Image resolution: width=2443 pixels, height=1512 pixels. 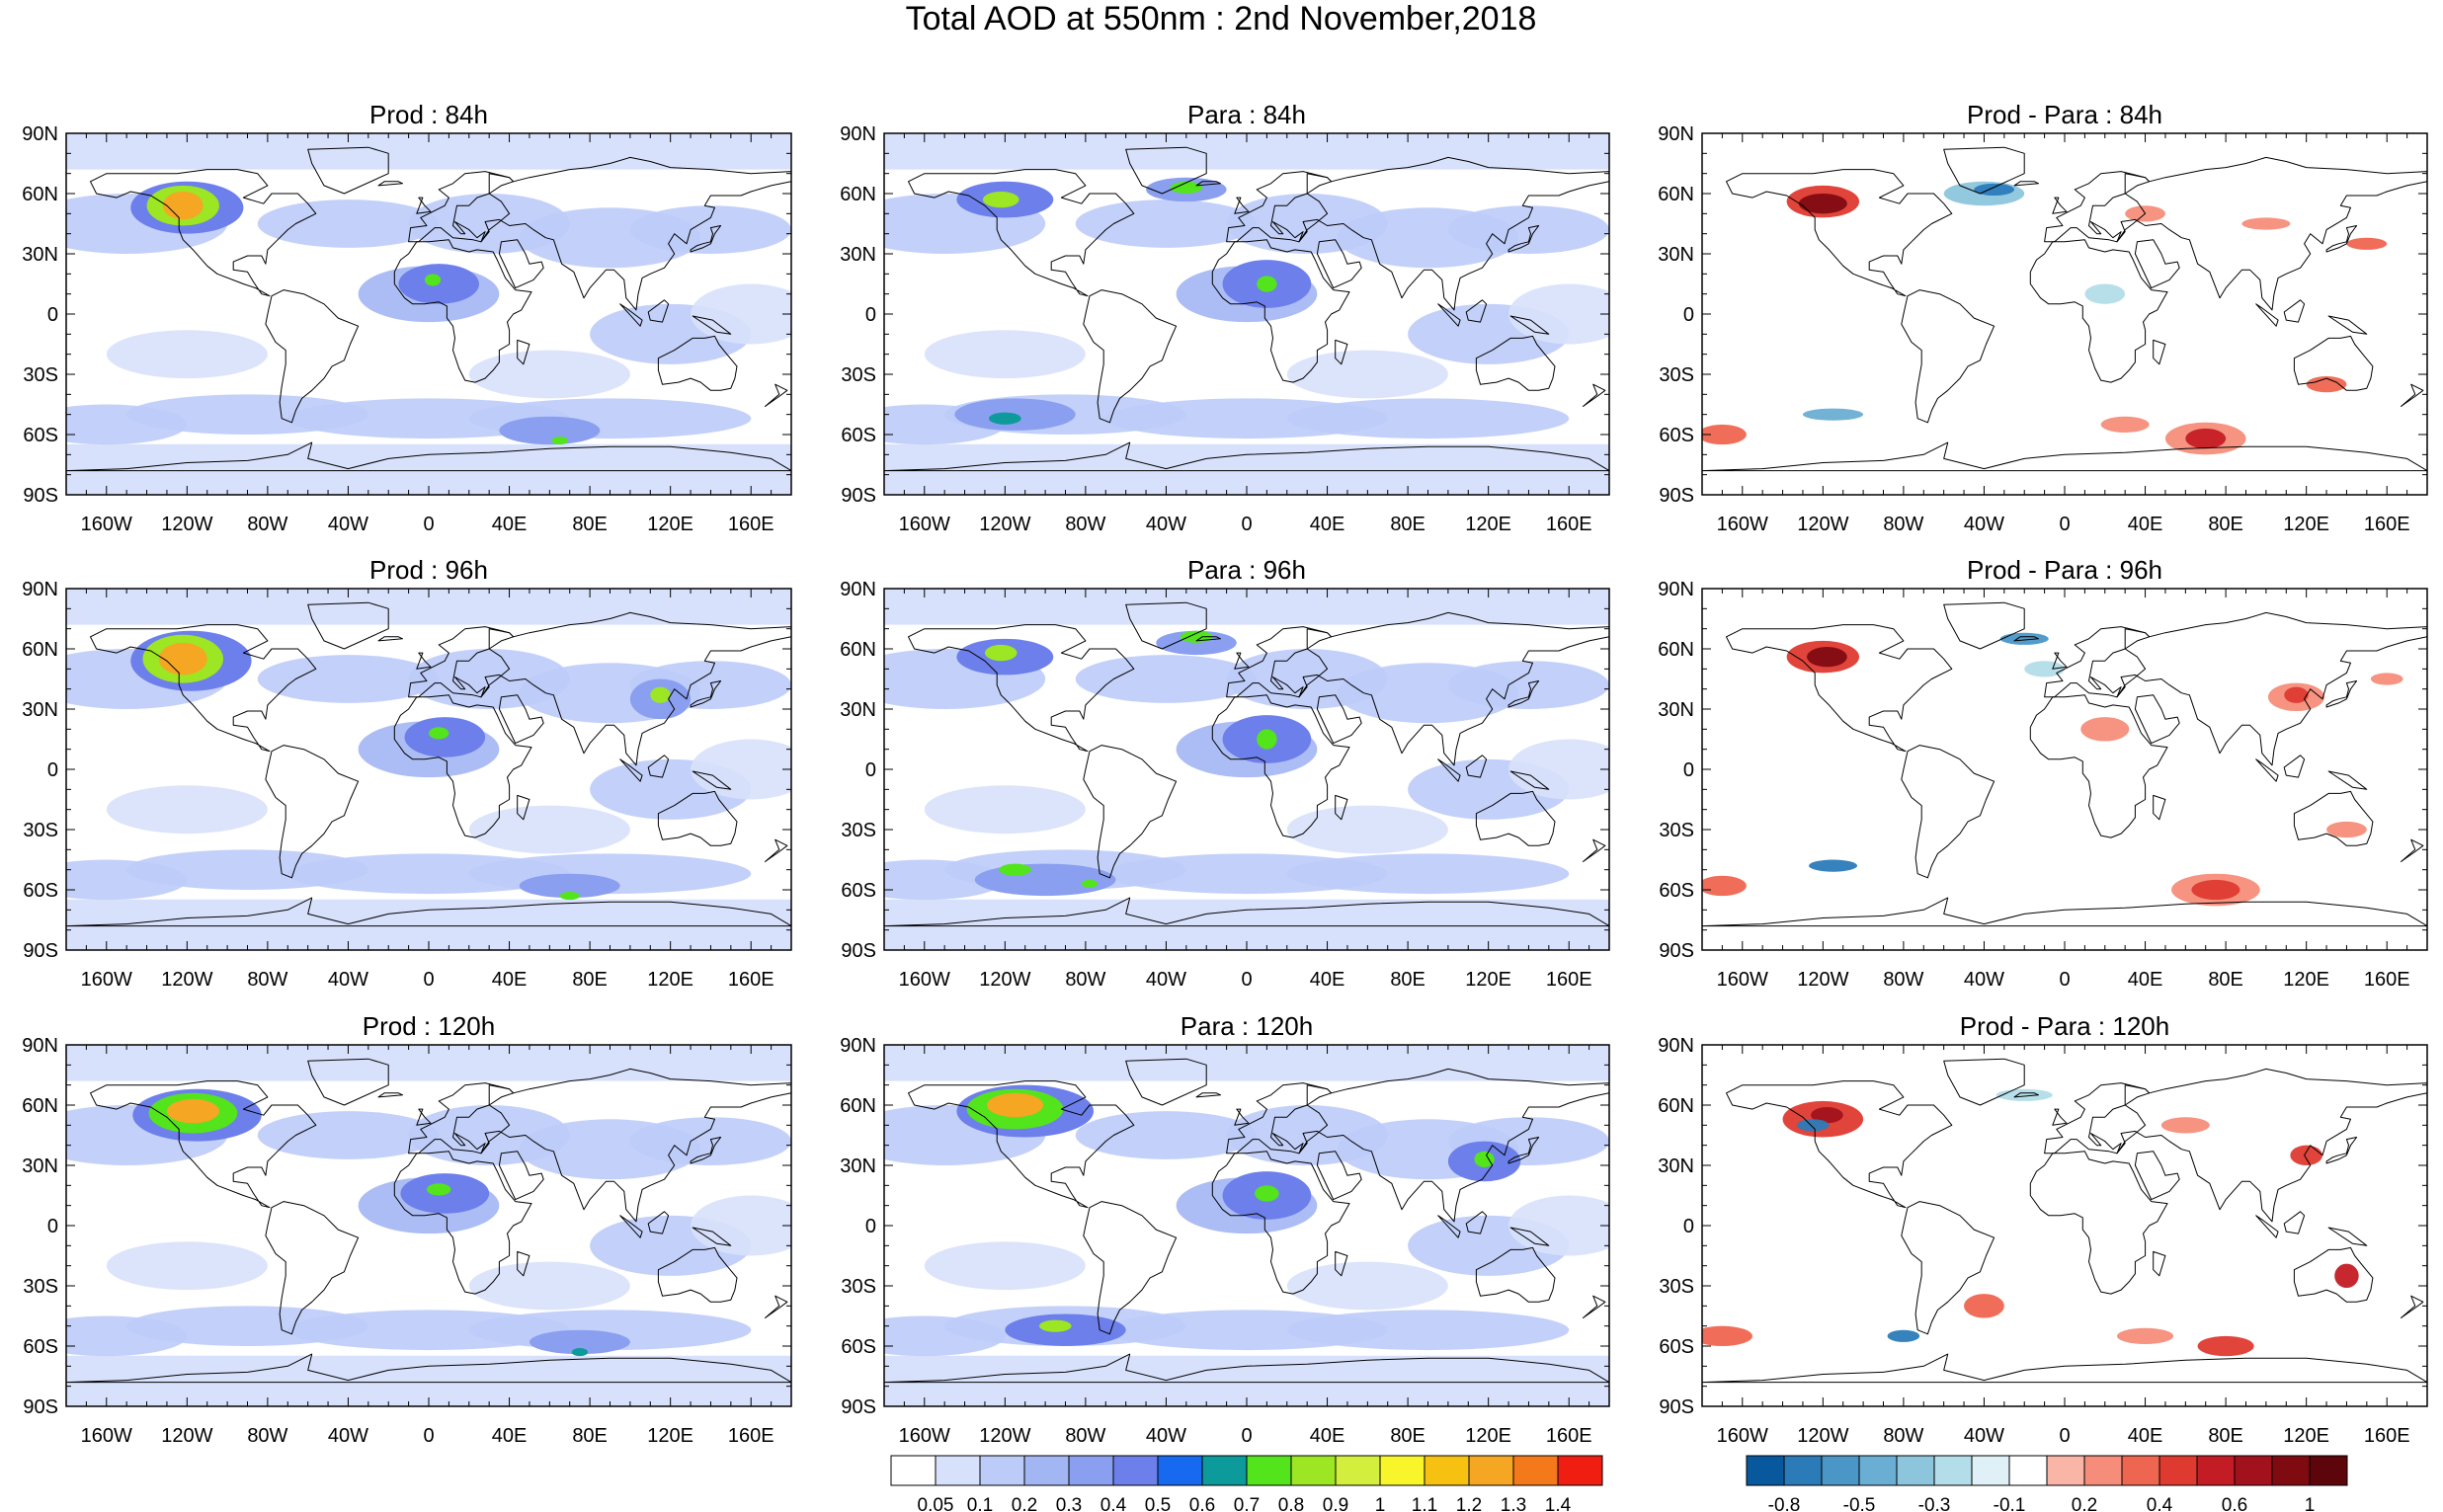 What do you see at coordinates (1085, 980) in the screenshot?
I see `lon-label: 80W` at bounding box center [1085, 980].